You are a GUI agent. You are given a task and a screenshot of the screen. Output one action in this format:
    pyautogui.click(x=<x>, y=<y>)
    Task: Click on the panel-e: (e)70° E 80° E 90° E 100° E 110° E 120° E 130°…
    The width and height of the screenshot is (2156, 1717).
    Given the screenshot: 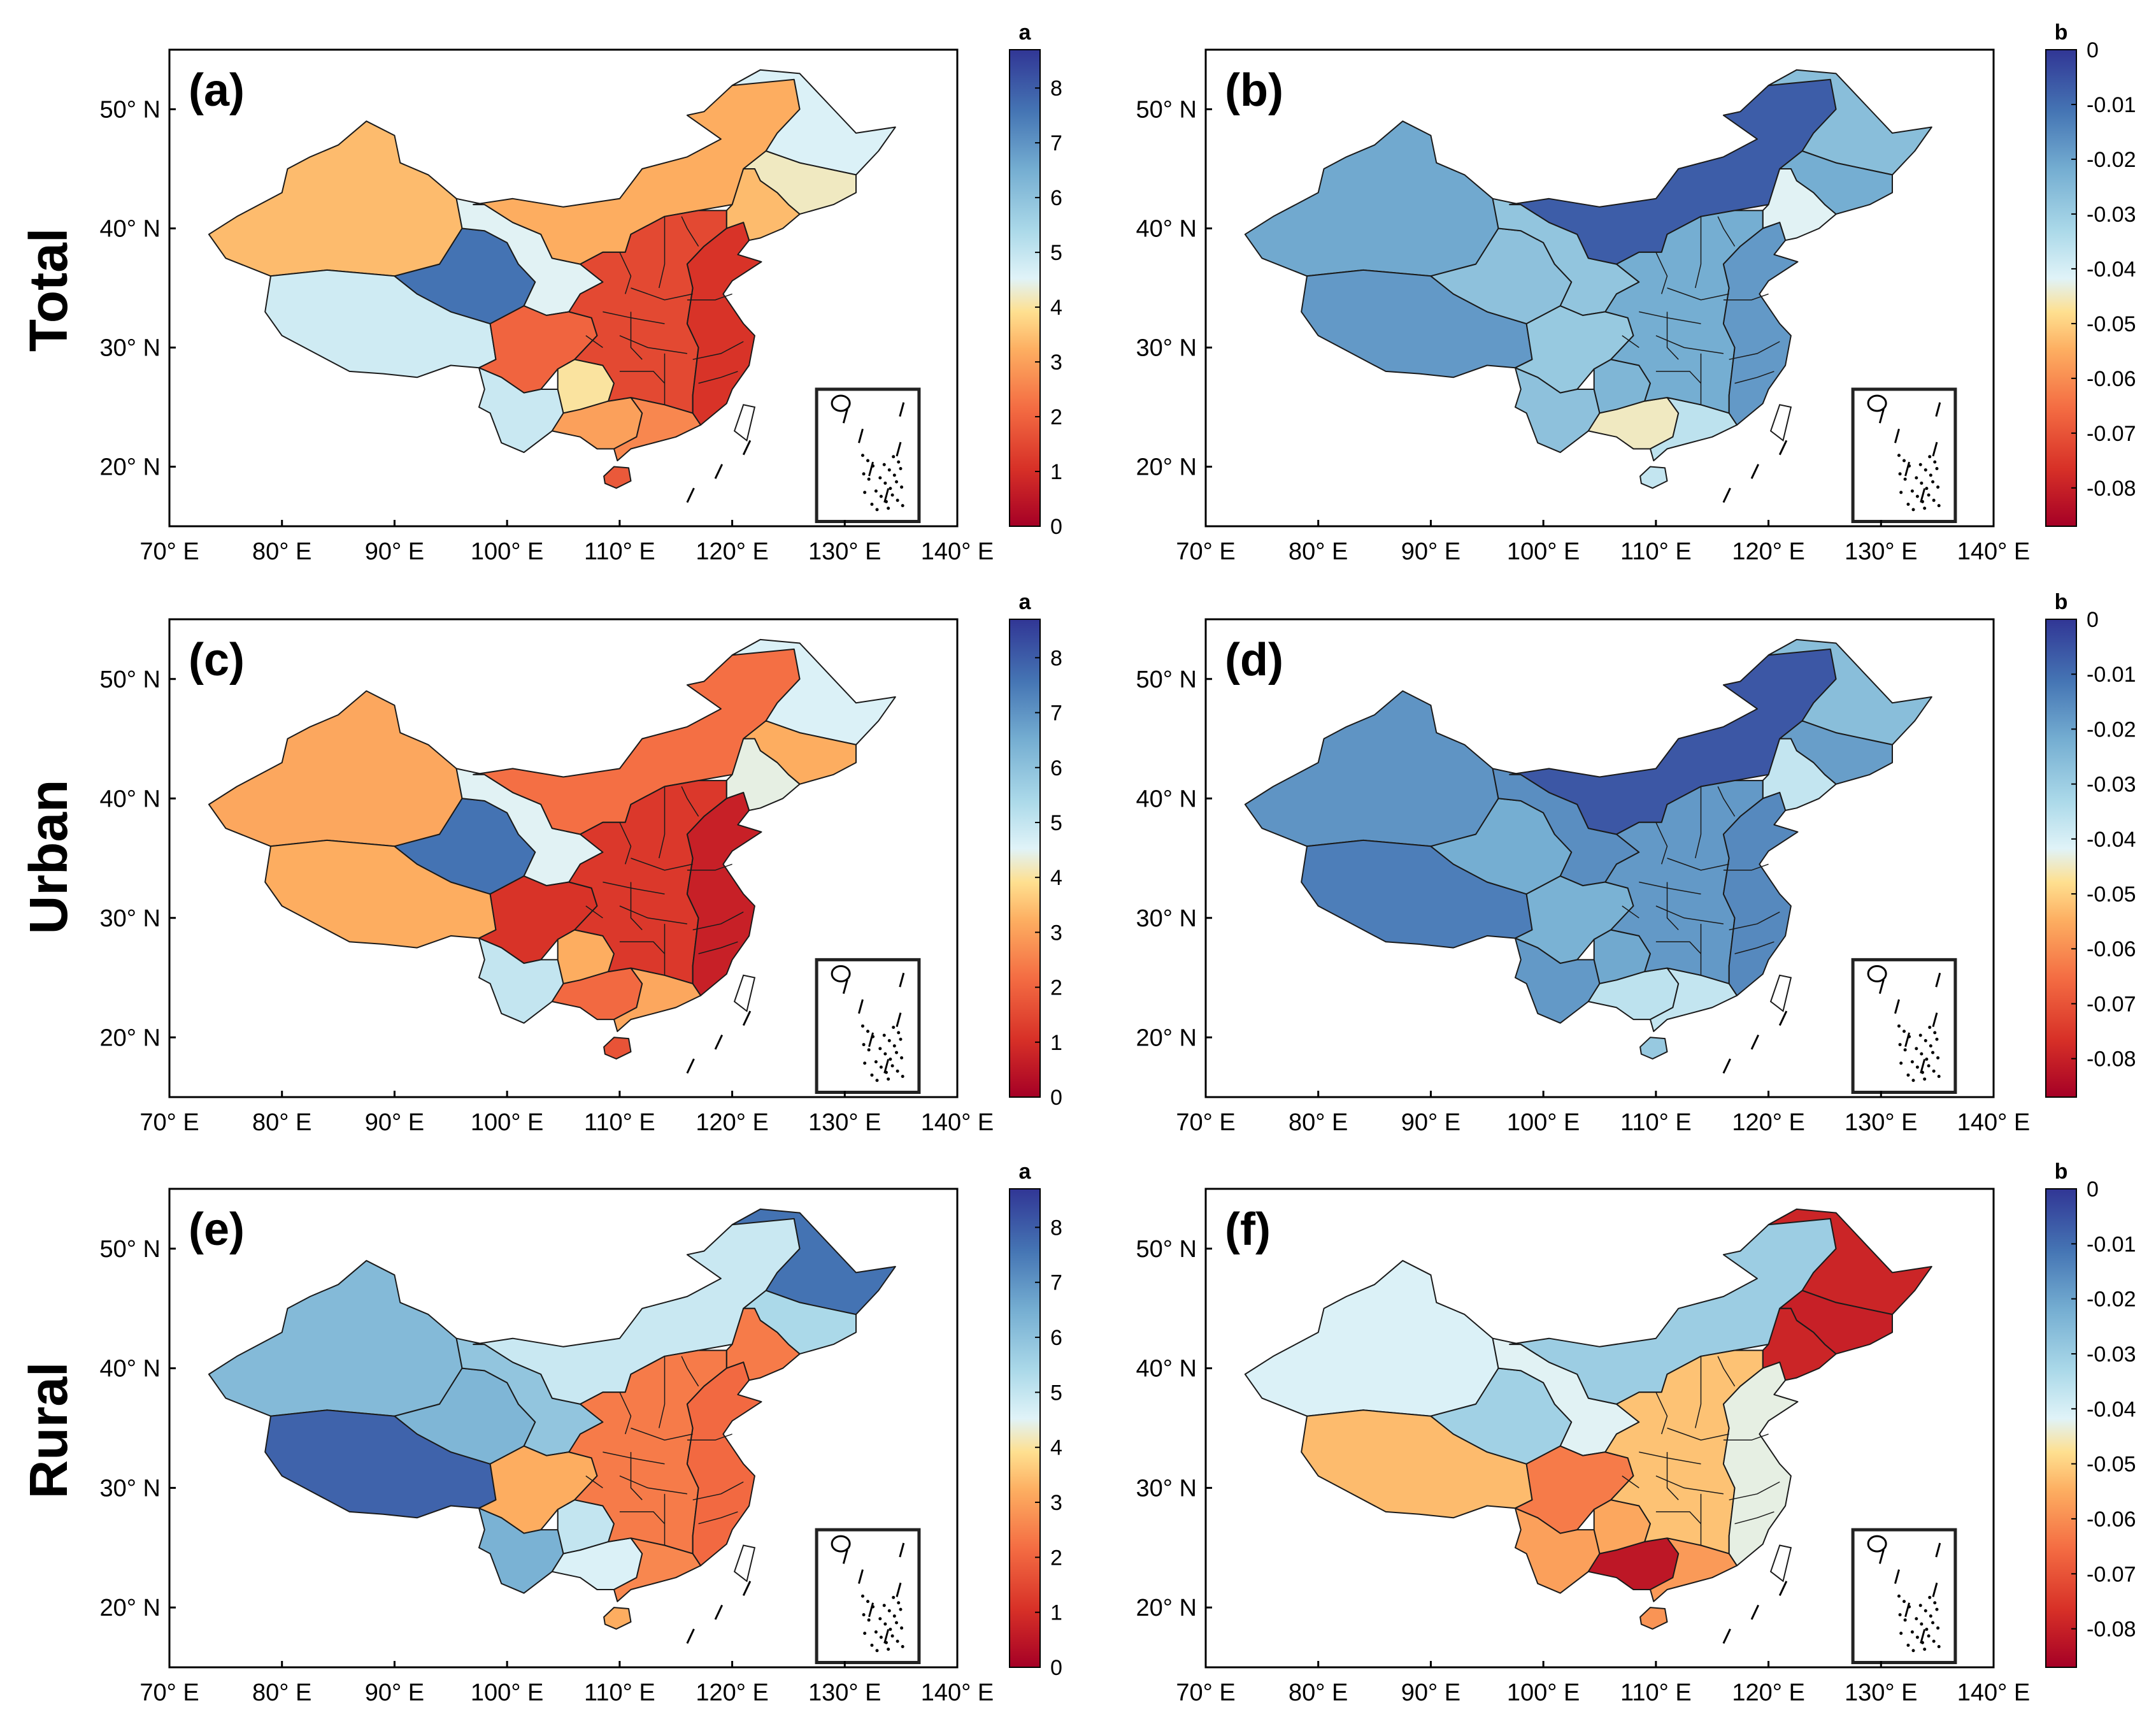 What is the action you would take?
    pyautogui.click(x=581, y=1433)
    